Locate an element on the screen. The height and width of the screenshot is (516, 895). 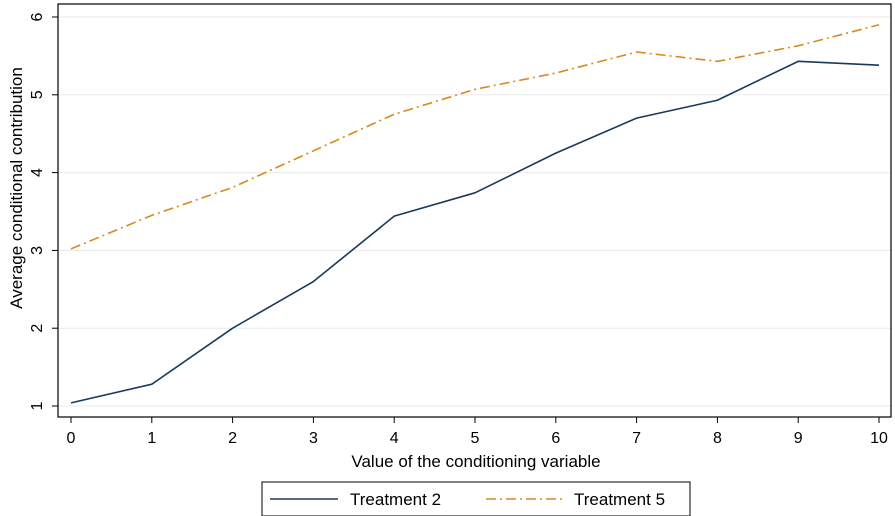
x-tick-label: 7 is located at coordinates (636, 438).